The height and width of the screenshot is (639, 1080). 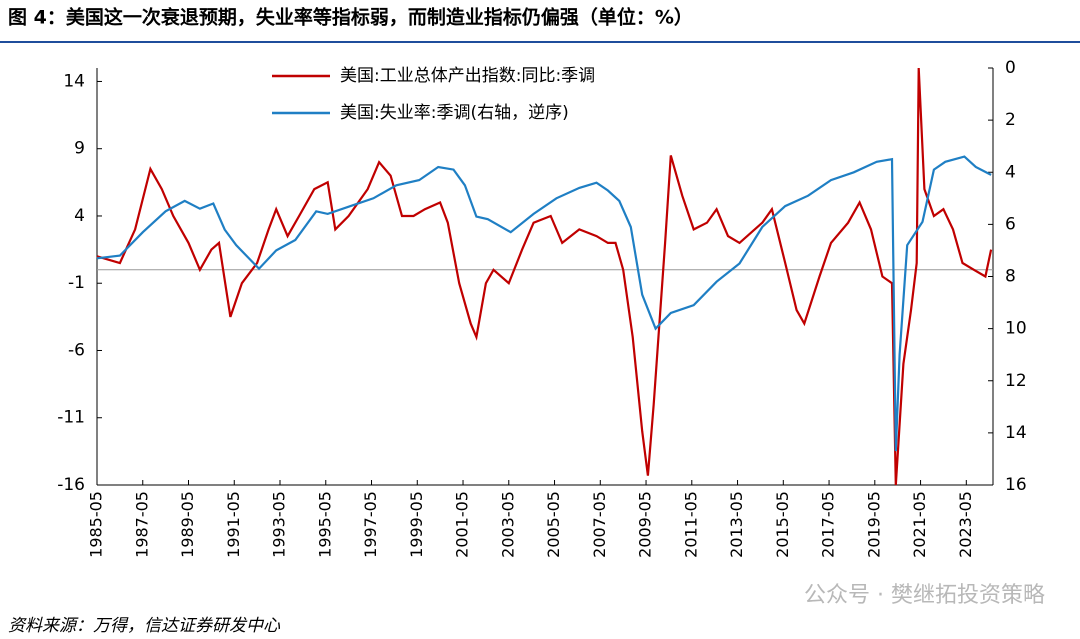 What do you see at coordinates (1010, 68) in the screenshot?
I see `y2-tick-label: 0` at bounding box center [1010, 68].